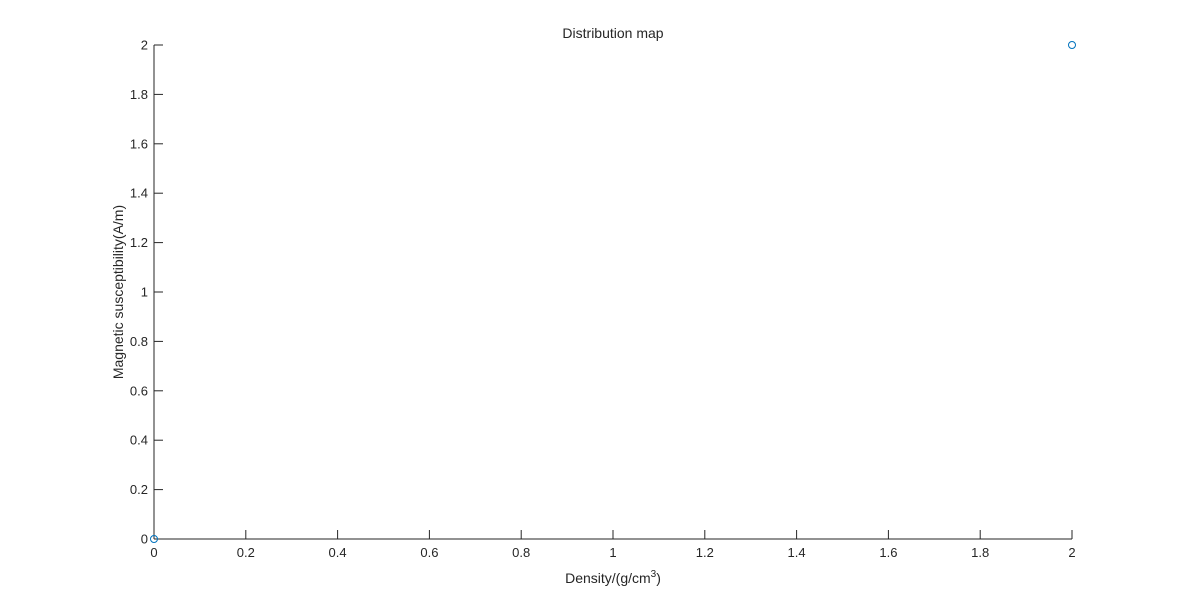 The height and width of the screenshot is (606, 1184). What do you see at coordinates (153, 552) in the screenshot?
I see `x-tick-label: 0` at bounding box center [153, 552].